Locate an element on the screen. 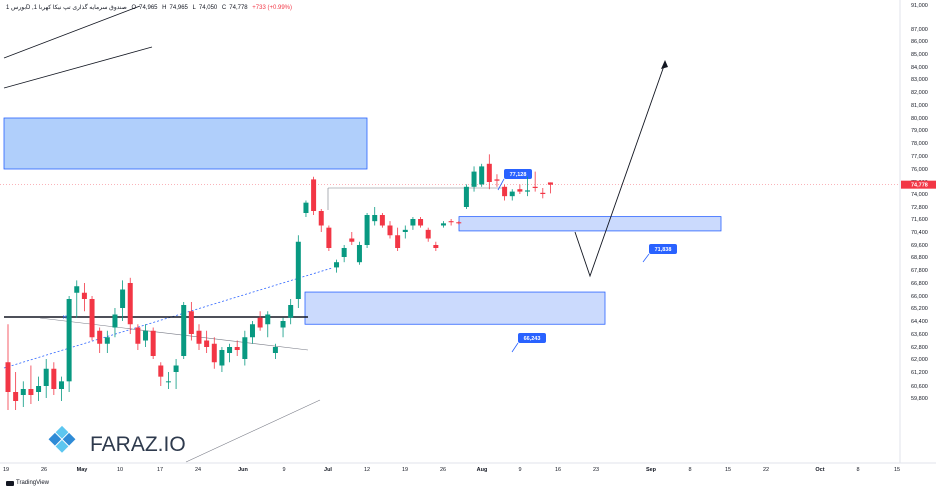 The height and width of the screenshot is (497, 936). trendline-lower is located at coordinates (253, 431).